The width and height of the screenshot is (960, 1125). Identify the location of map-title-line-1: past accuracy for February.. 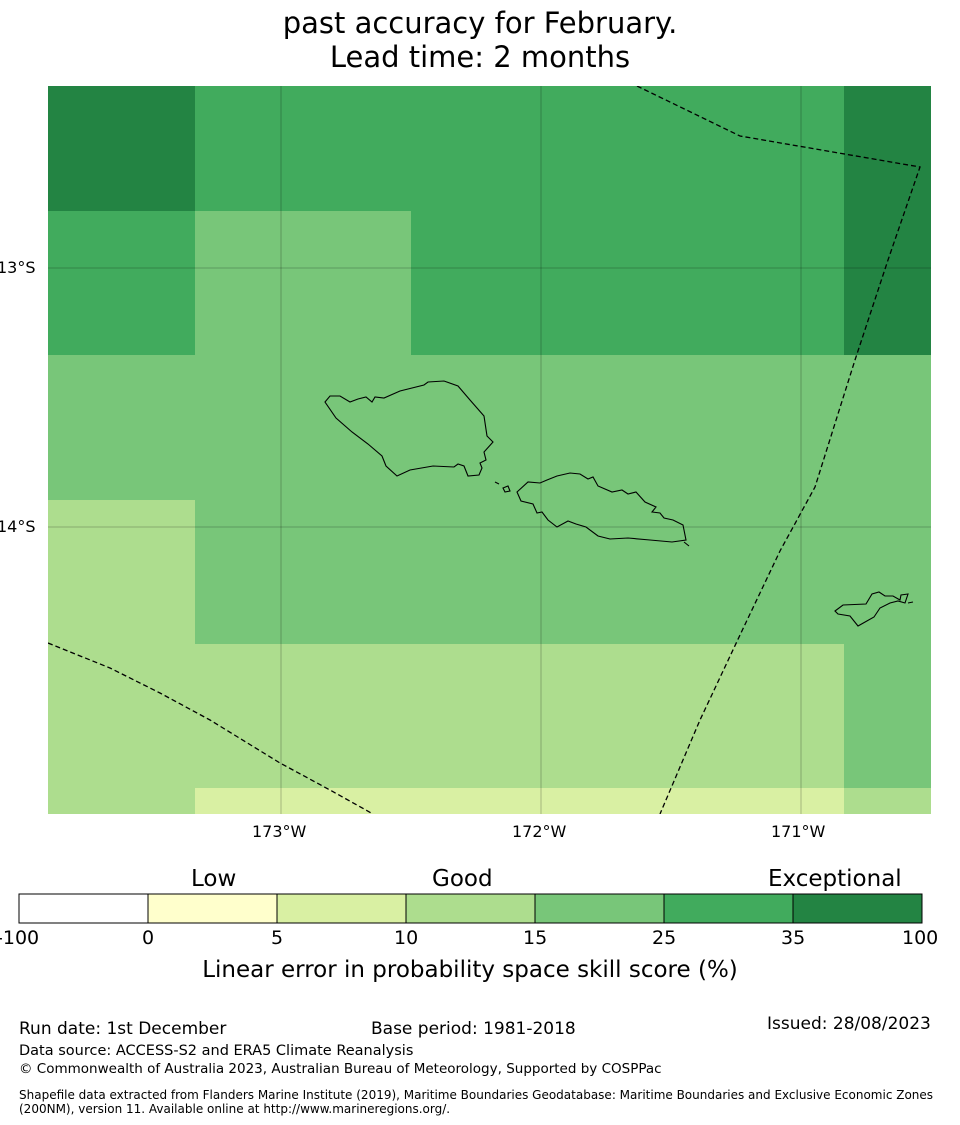
(480, 23).